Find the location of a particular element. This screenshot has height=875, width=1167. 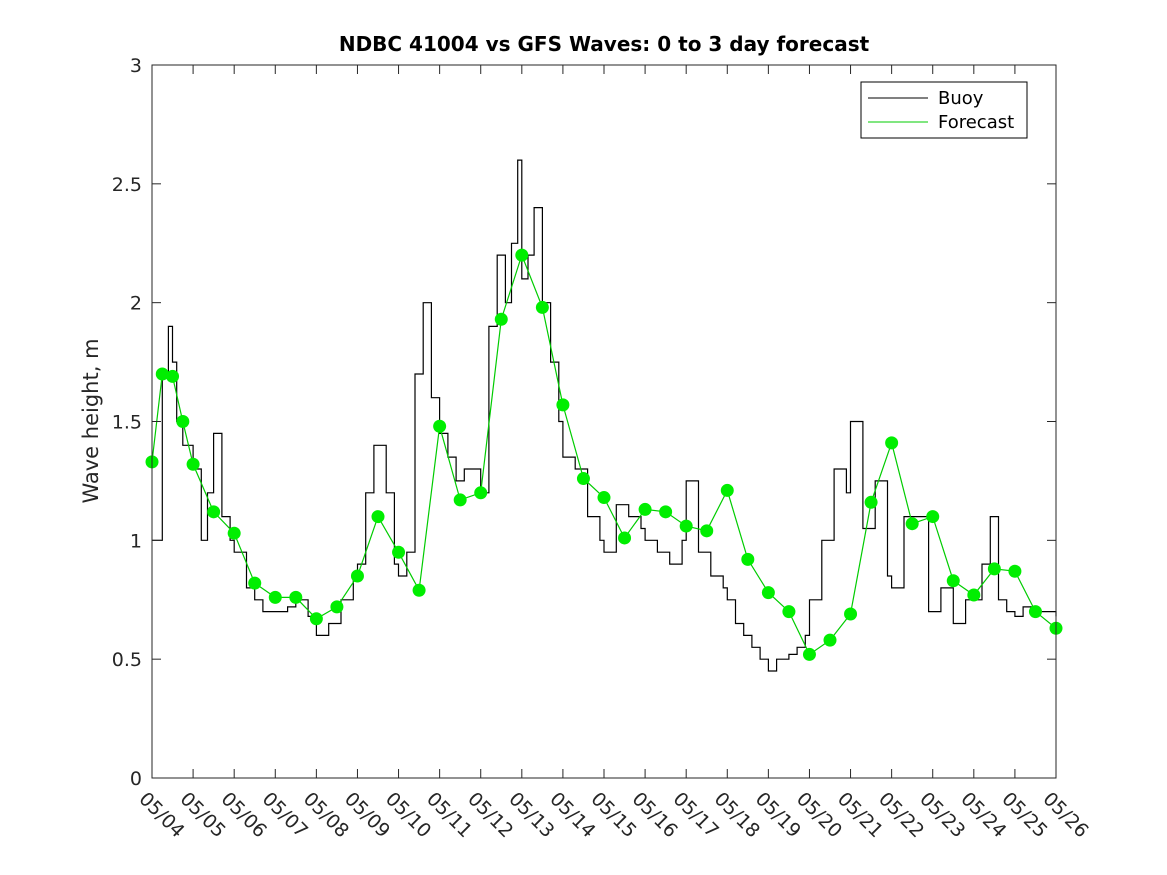

y-tick-label: 2 is located at coordinates (136, 304).